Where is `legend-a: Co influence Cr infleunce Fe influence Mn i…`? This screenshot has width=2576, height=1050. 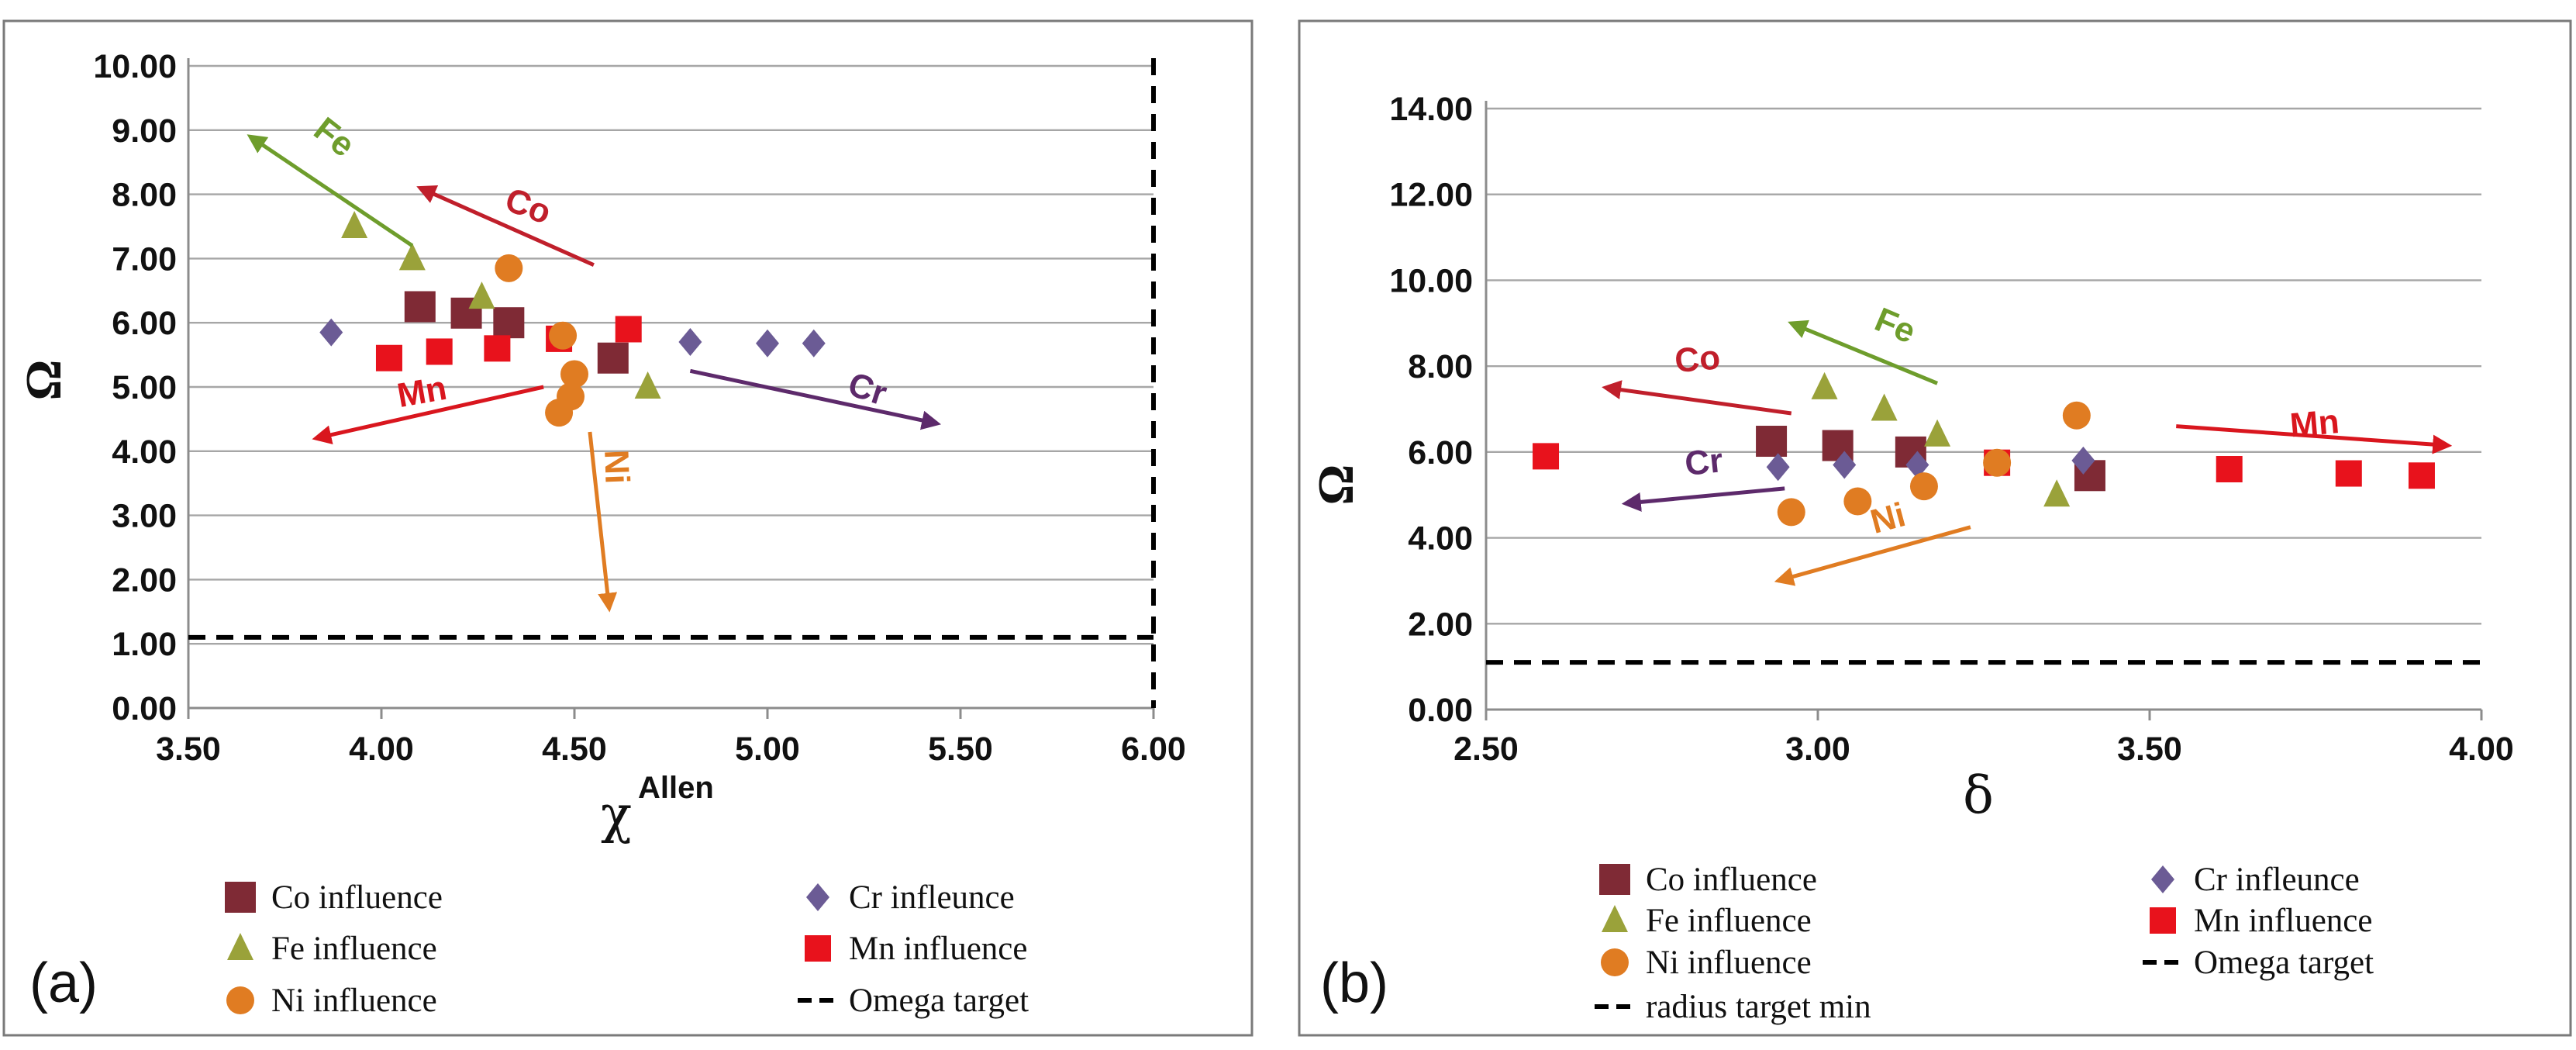 legend-a: Co influence Cr infleunce Fe influence Mn i… is located at coordinates (627, 949).